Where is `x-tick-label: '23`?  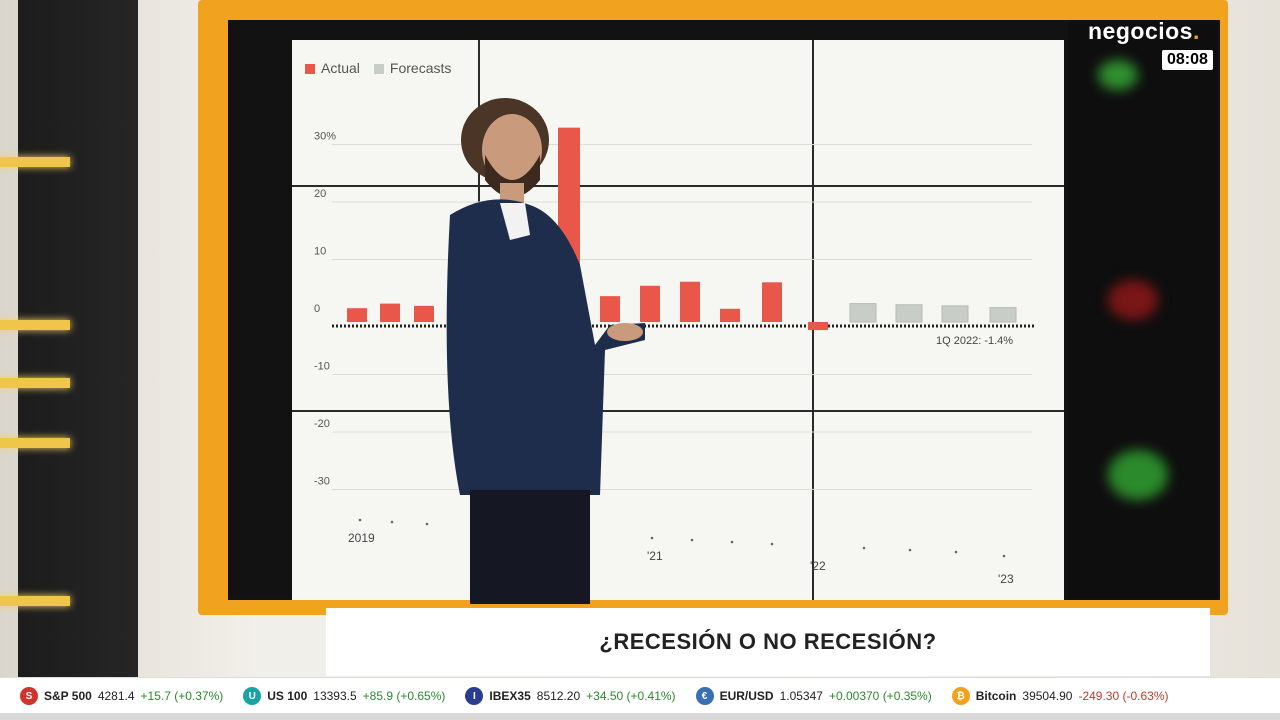 x-tick-label: '23 is located at coordinates (1006, 579).